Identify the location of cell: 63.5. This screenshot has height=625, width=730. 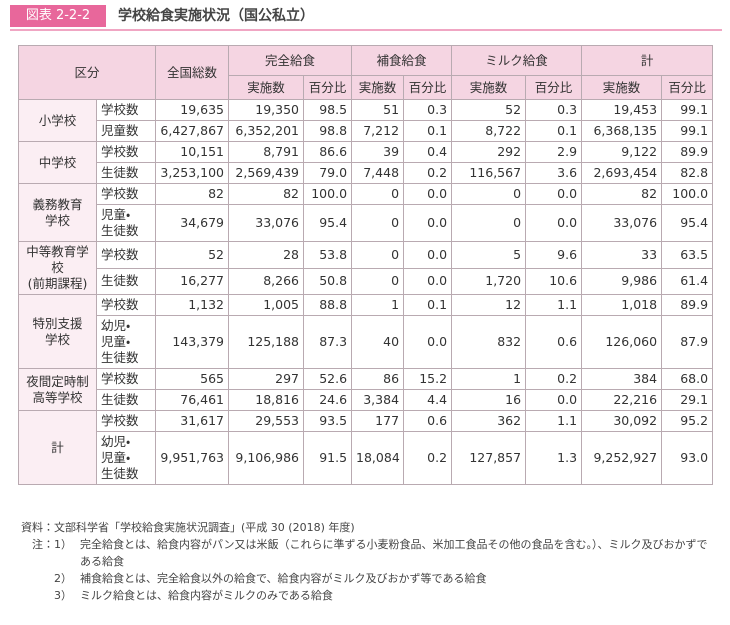
(687, 255).